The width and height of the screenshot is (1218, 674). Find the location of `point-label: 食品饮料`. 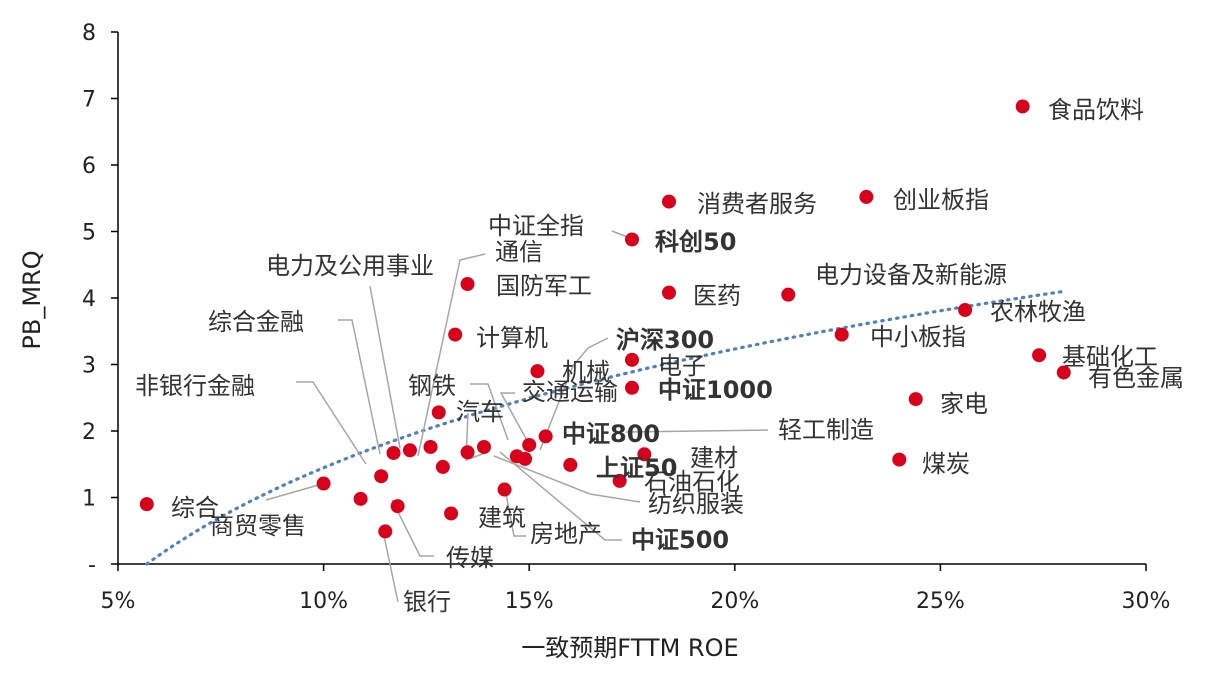

point-label: 食品饮料 is located at coordinates (1096, 110).